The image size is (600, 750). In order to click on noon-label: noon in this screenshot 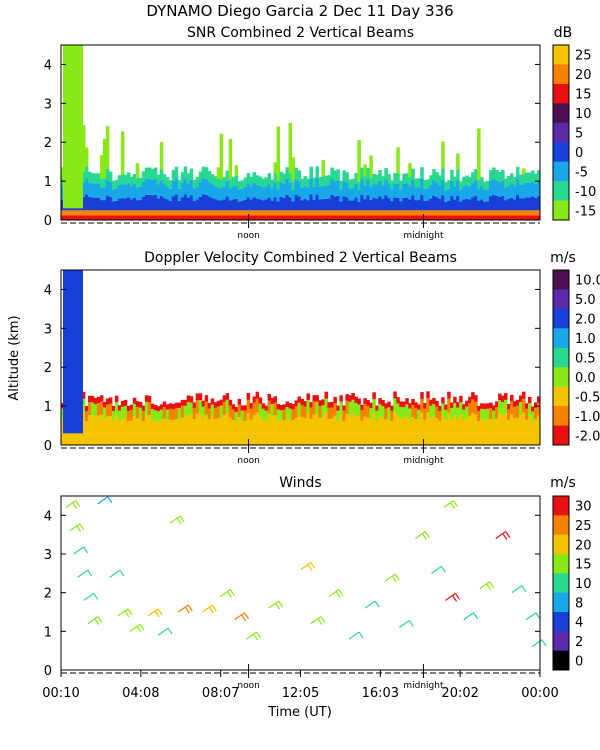, I will do `click(248, 686)`.